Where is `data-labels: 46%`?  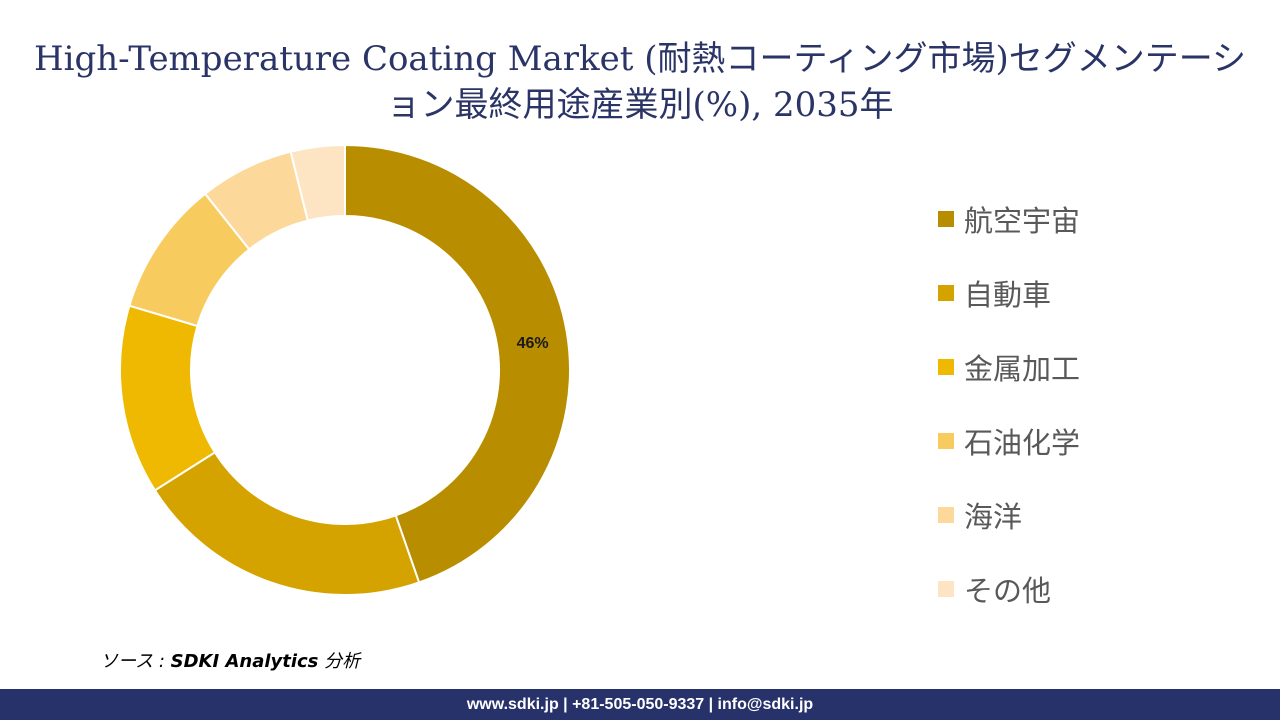
data-labels: 46% is located at coordinates (533, 343).